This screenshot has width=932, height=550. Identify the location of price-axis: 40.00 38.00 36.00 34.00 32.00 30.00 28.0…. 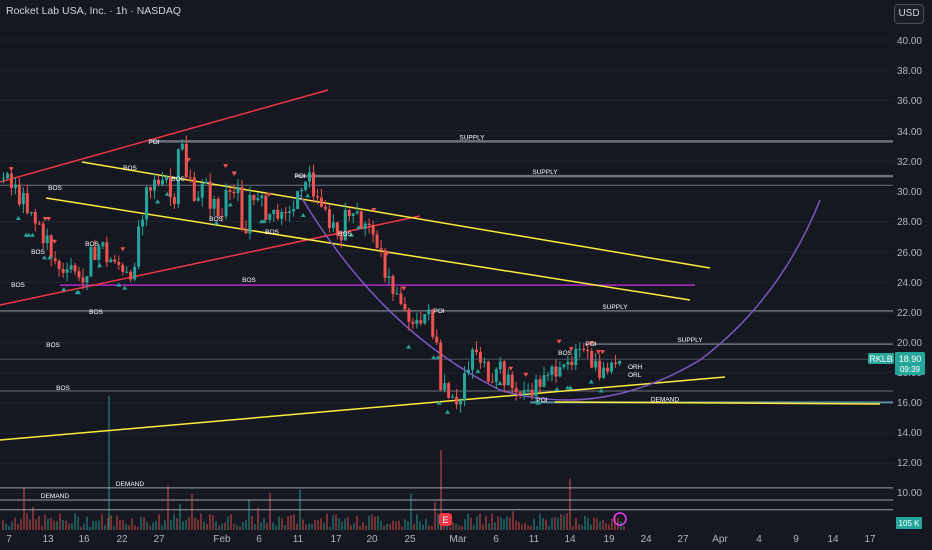
(909, 267).